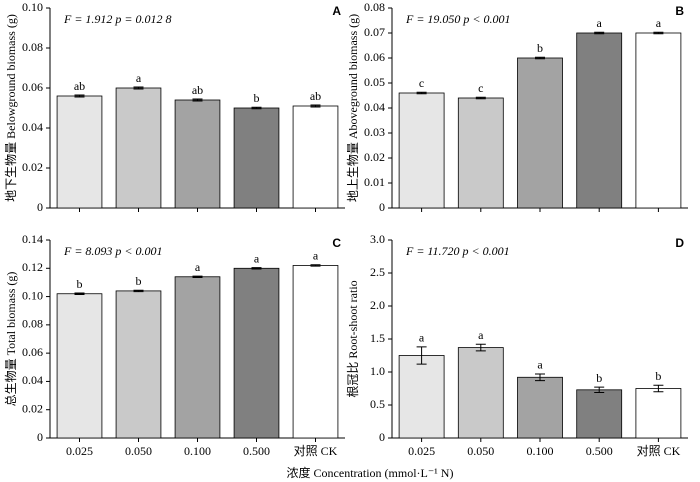  What do you see at coordinates (679, 11) in the screenshot?
I see `panel-letter: B` at bounding box center [679, 11].